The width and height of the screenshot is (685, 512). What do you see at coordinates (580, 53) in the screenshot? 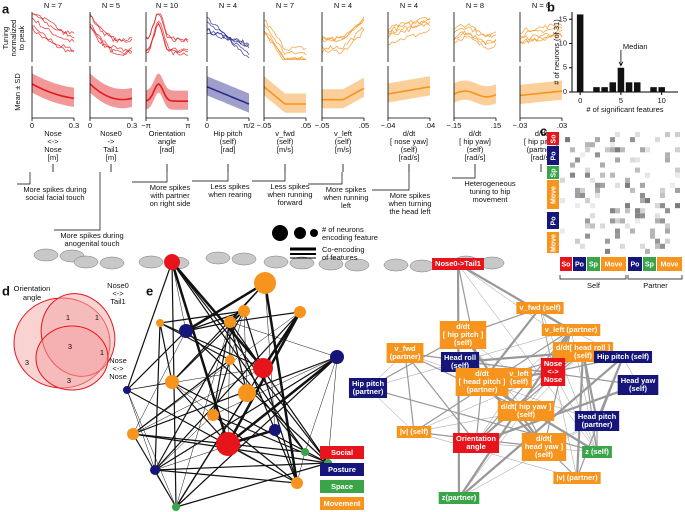
I see `bar` at bounding box center [580, 53].